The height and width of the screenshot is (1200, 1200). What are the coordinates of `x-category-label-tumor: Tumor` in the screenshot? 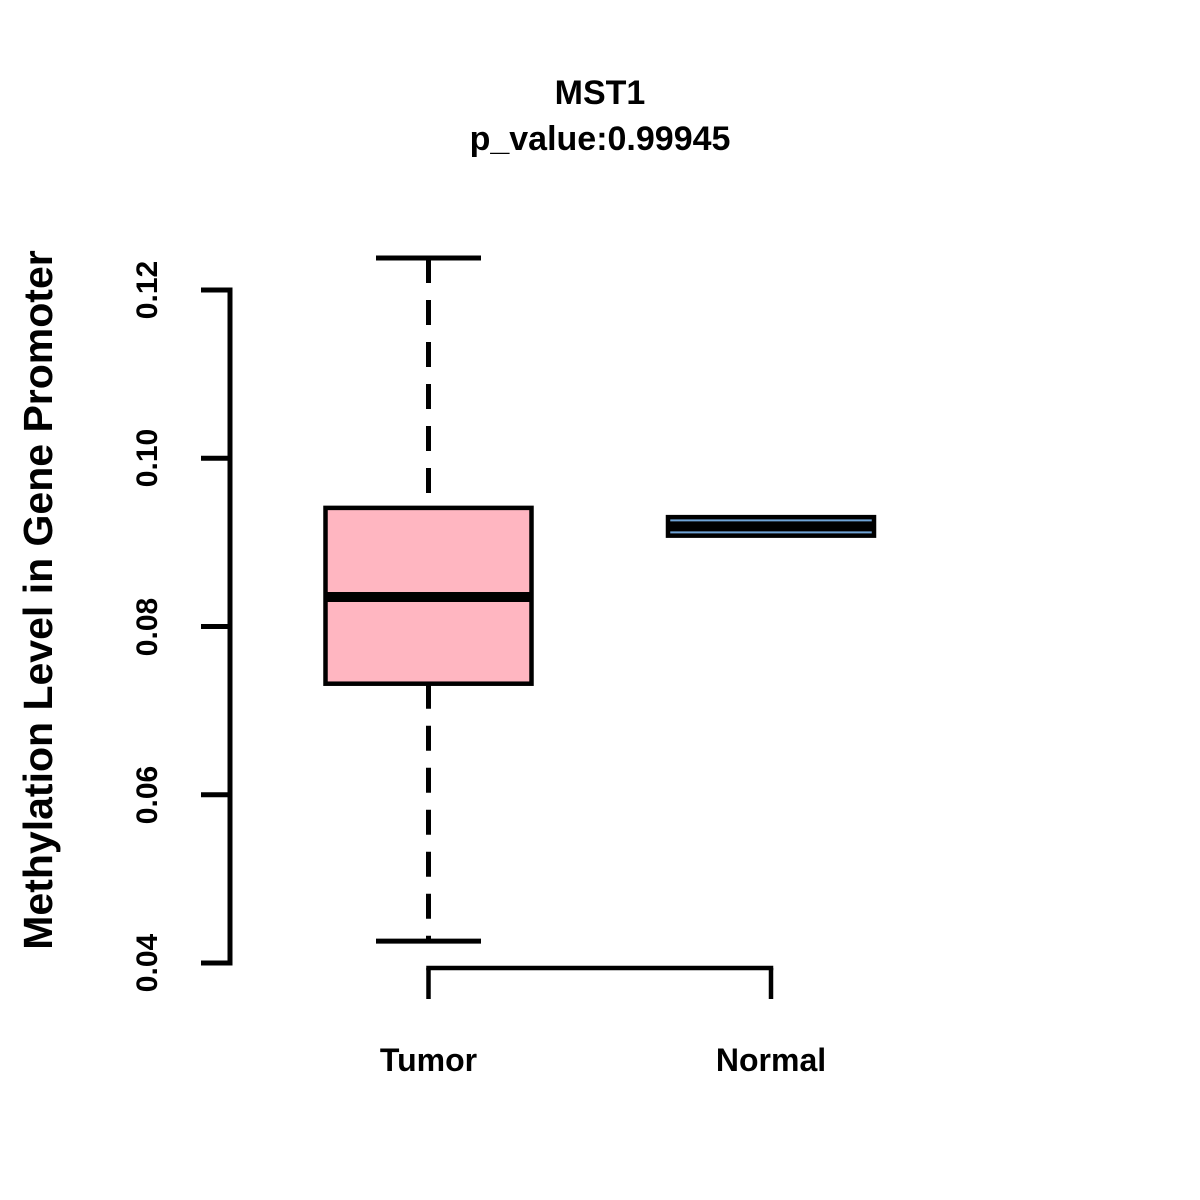 It's located at (428, 1060).